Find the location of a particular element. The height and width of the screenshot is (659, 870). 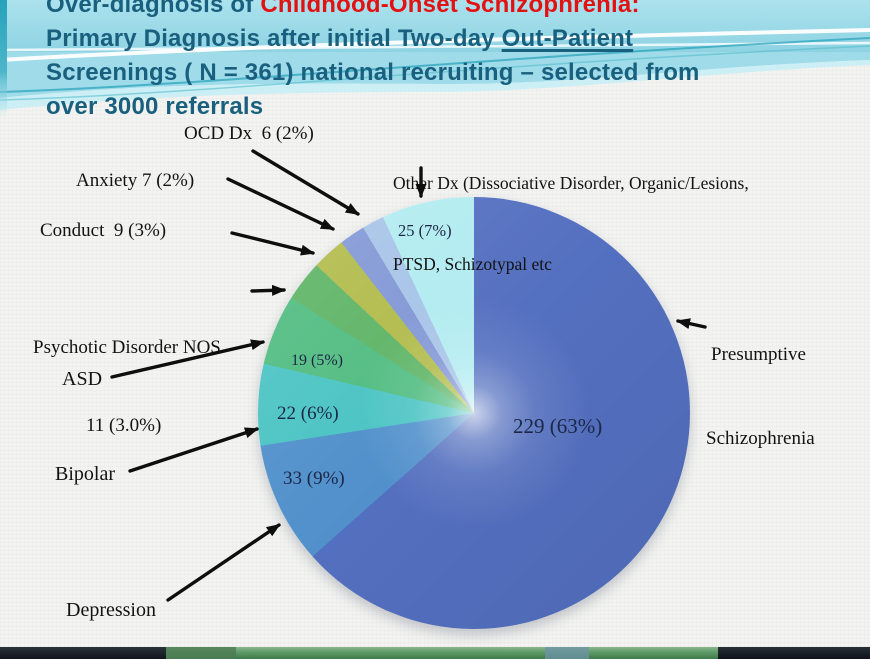

title-line-4: over 3000 referrals is located at coordinates (155, 106).